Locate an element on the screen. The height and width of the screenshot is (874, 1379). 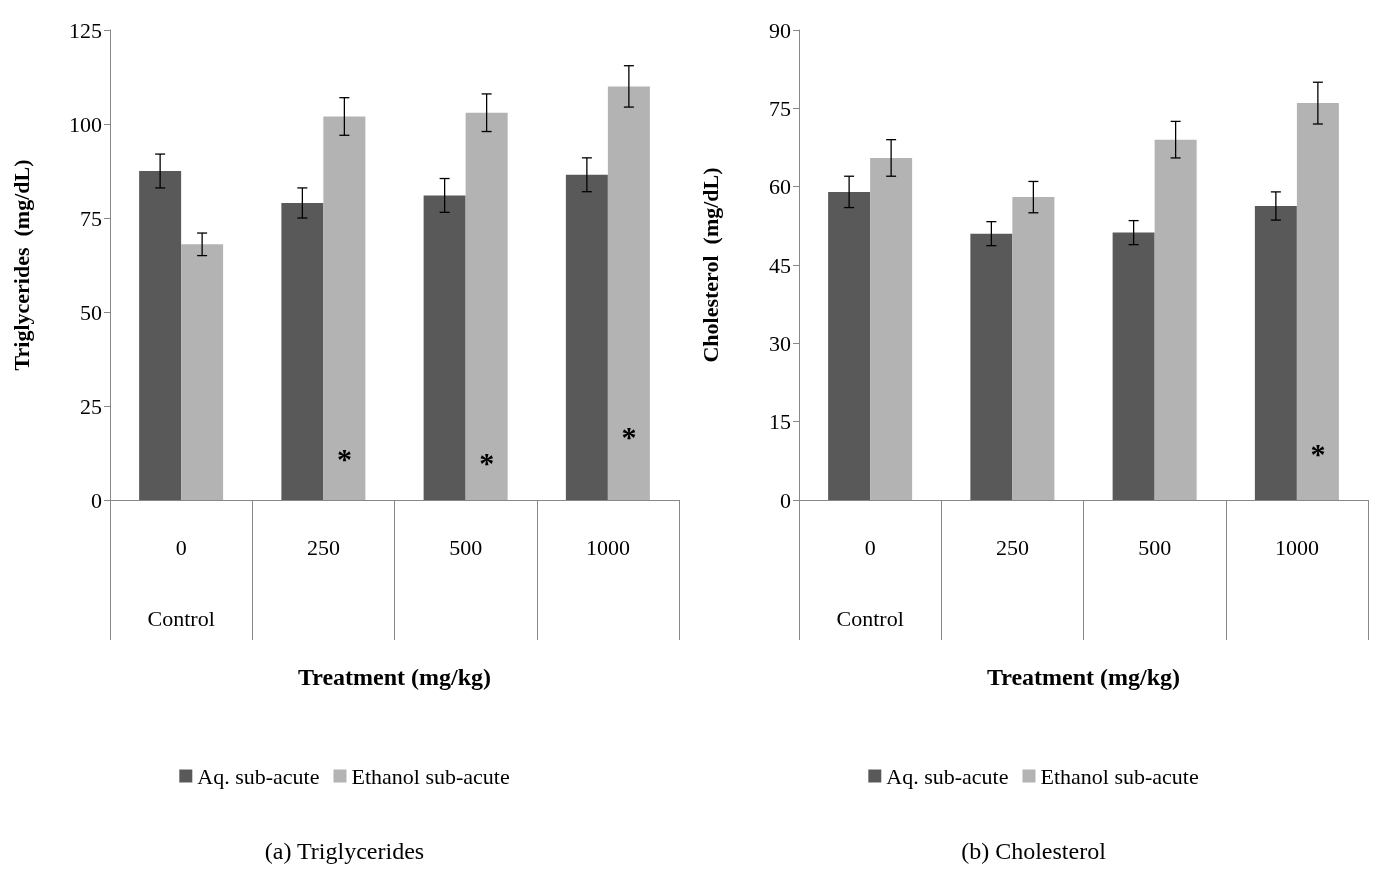
y-tick-label: 25 is located at coordinates (91, 406).